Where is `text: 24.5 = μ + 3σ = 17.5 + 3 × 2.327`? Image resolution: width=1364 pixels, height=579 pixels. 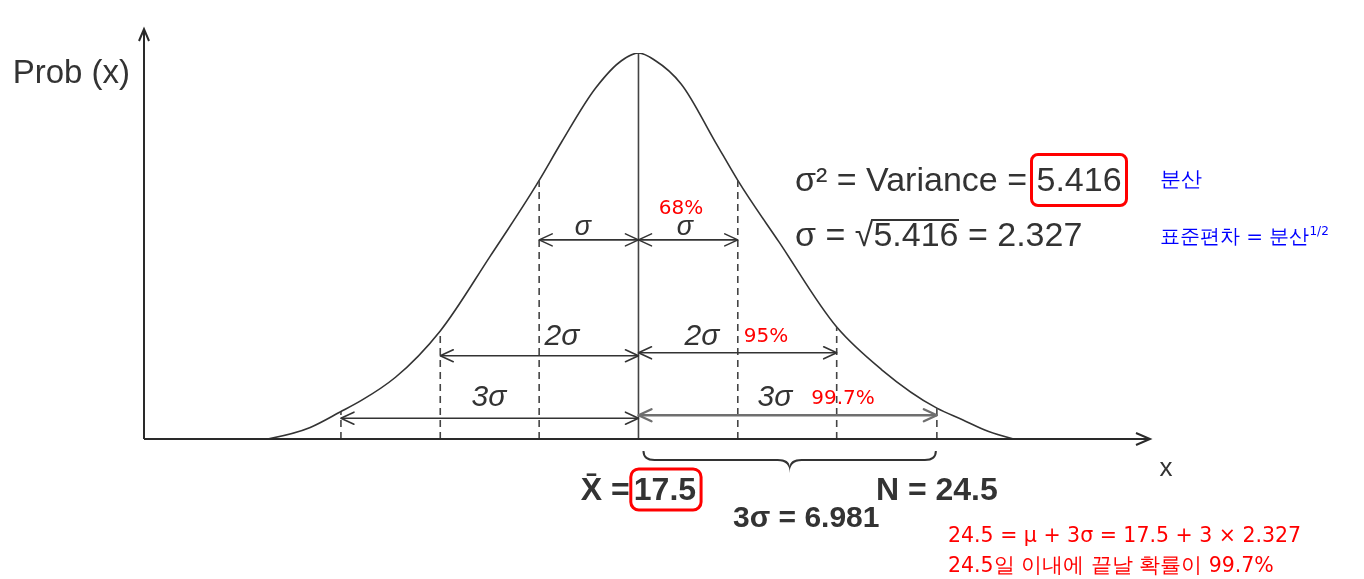 text: 24.5 = μ + 3σ = 17.5 + 3 × 2.327 is located at coordinates (1125, 535).